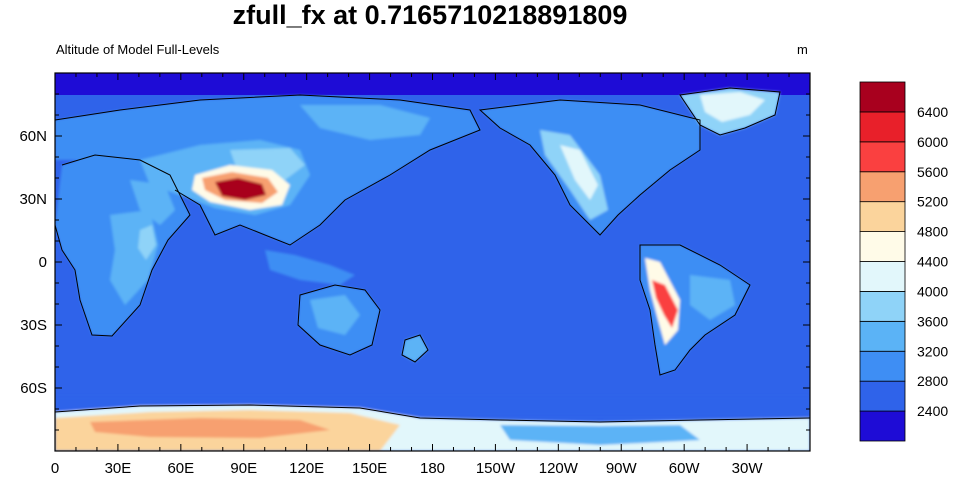  I want to click on maritime-continent, so click(310, 267).